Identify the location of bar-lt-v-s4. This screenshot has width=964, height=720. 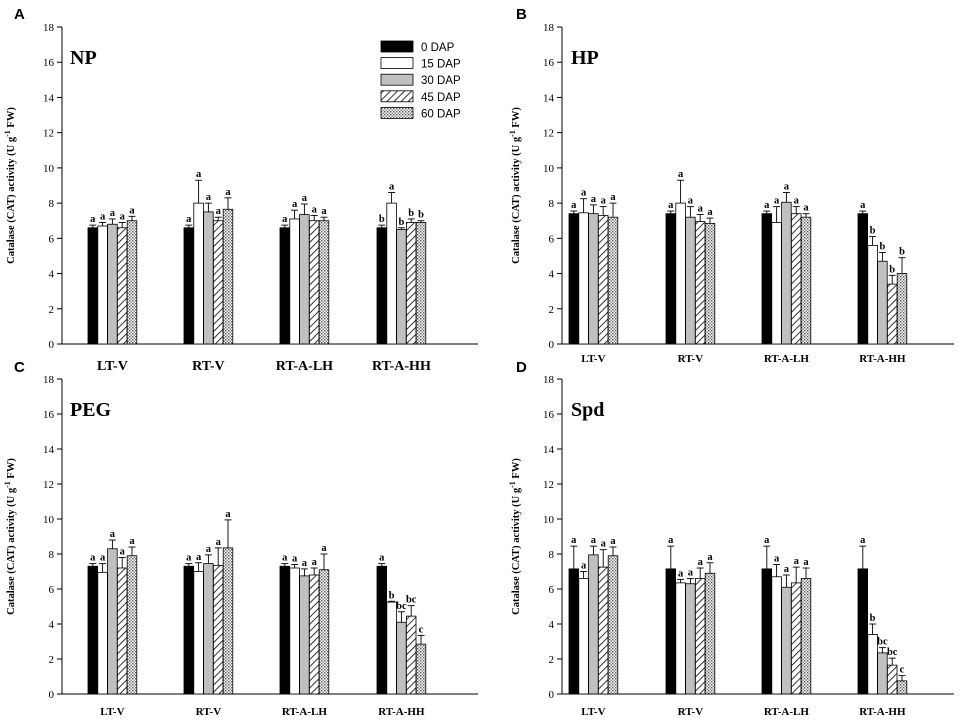
(132, 625).